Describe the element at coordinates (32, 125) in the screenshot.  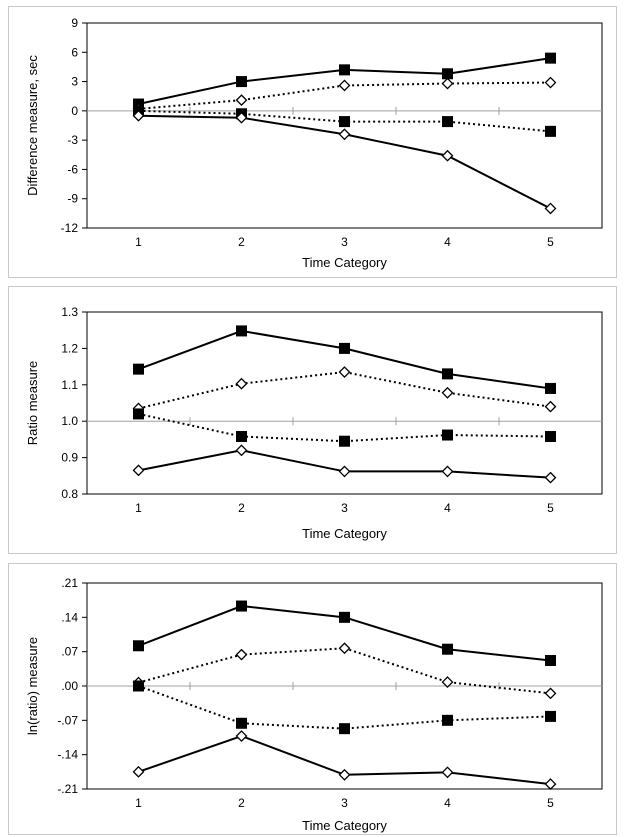
I see `y-axis-title: Difference measure, sec` at that location.